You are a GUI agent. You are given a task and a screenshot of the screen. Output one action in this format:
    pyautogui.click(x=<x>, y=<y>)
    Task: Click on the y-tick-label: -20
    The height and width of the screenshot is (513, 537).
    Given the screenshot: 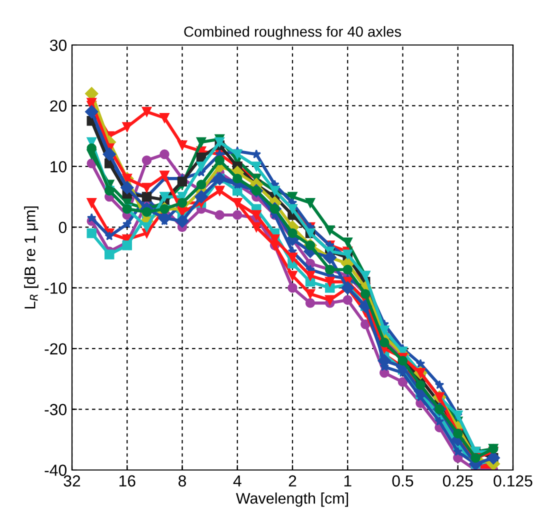 What is the action you would take?
    pyautogui.click(x=55, y=349)
    